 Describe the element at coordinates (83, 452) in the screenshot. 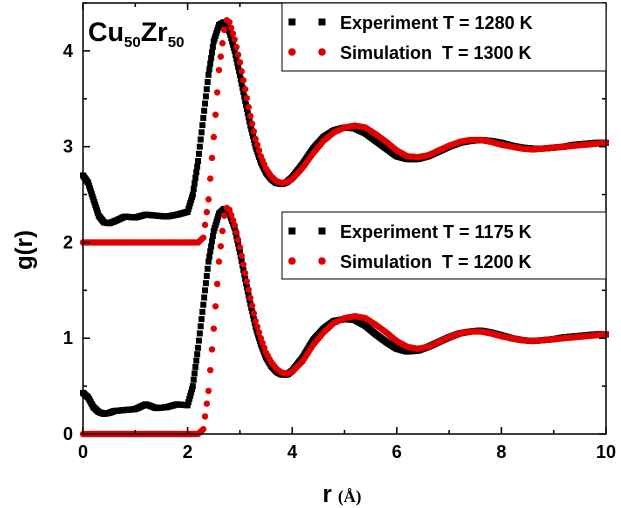

I see `x-tick-label: 0` at that location.